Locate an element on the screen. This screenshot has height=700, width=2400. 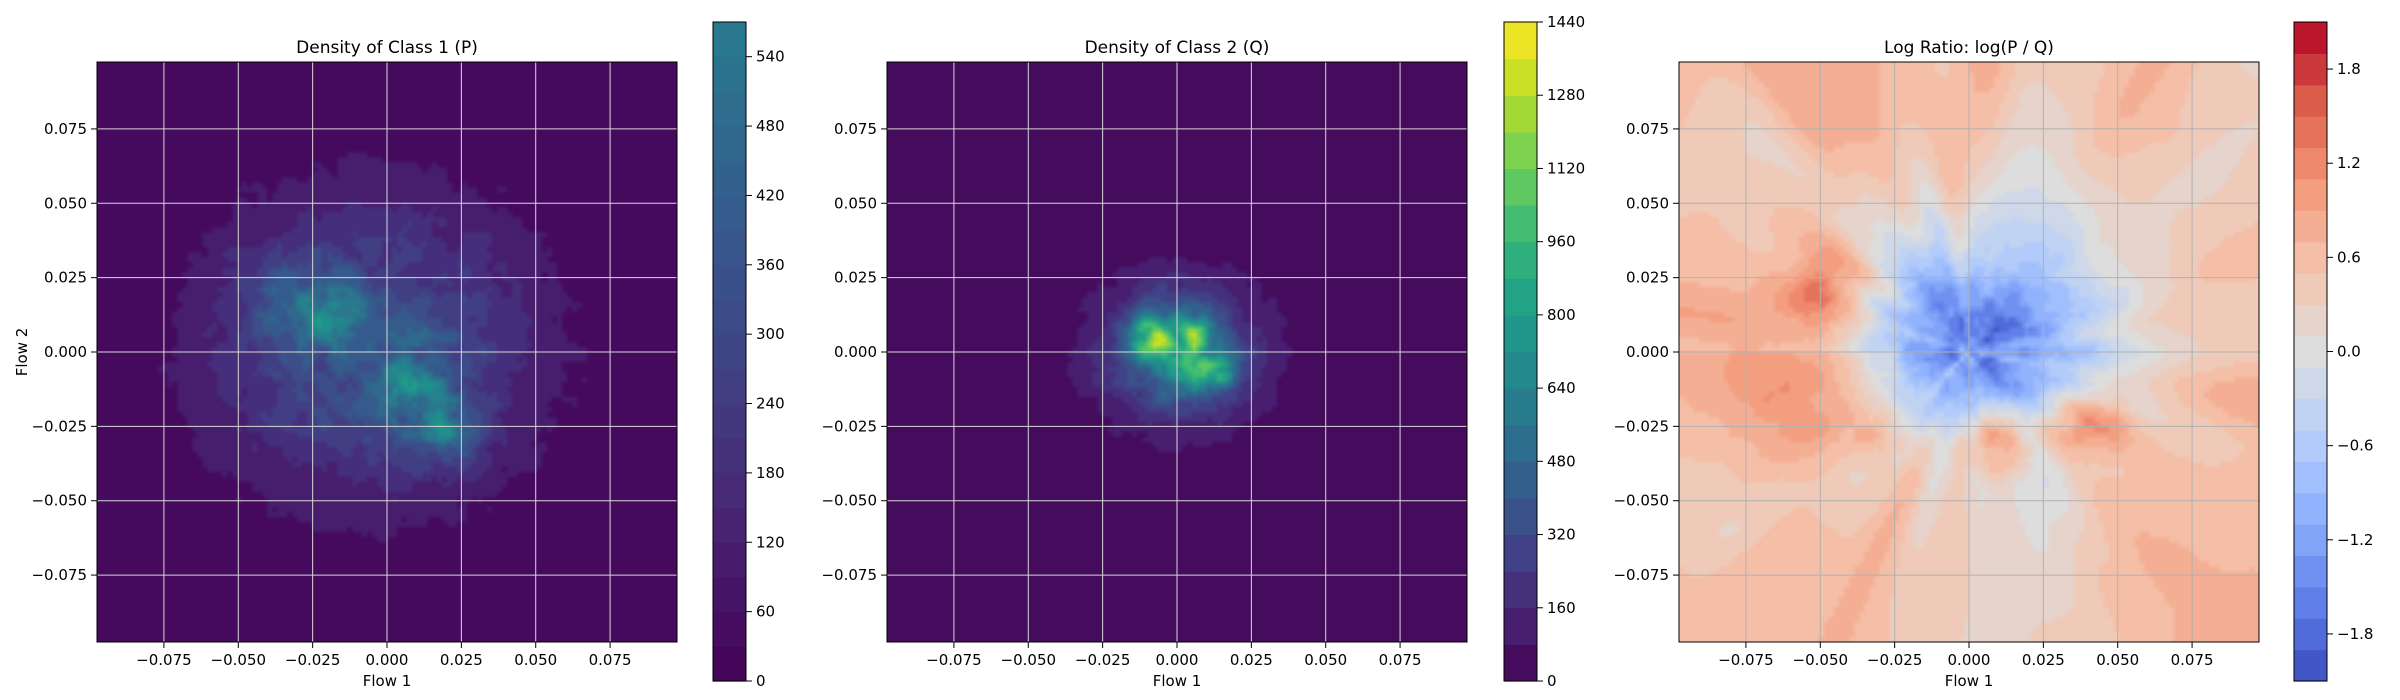
colorbar-tick-label: 180 is located at coordinates (770, 473).